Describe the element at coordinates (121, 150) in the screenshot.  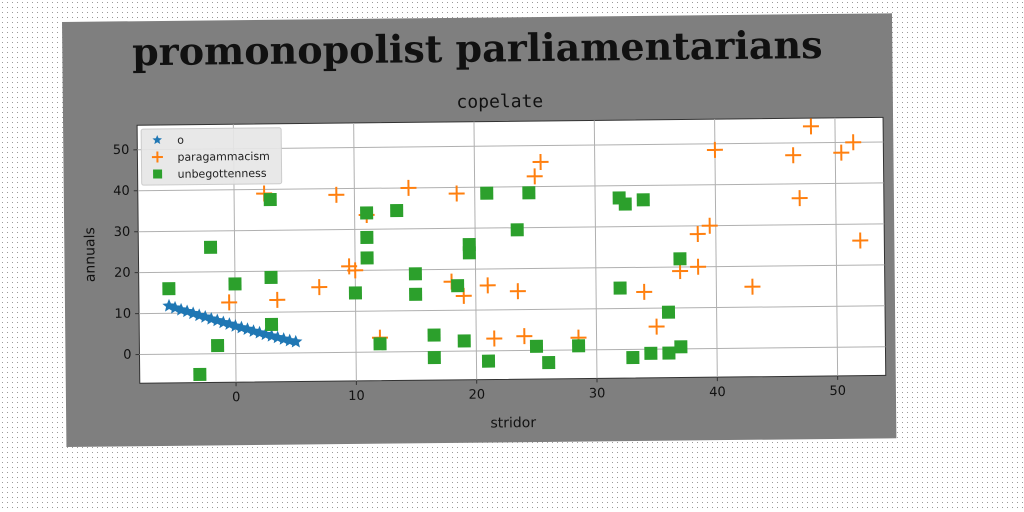
I see `y-tick-label: 50` at that location.